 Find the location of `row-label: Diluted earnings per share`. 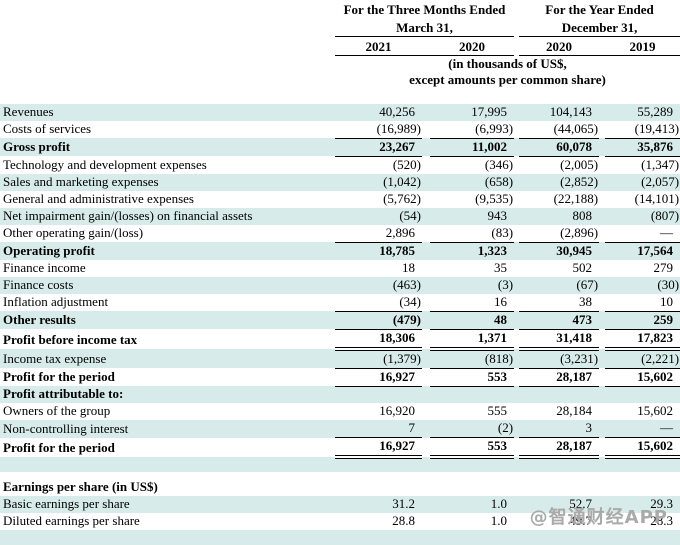

row-label: Diluted earnings per share is located at coordinates (167, 521).